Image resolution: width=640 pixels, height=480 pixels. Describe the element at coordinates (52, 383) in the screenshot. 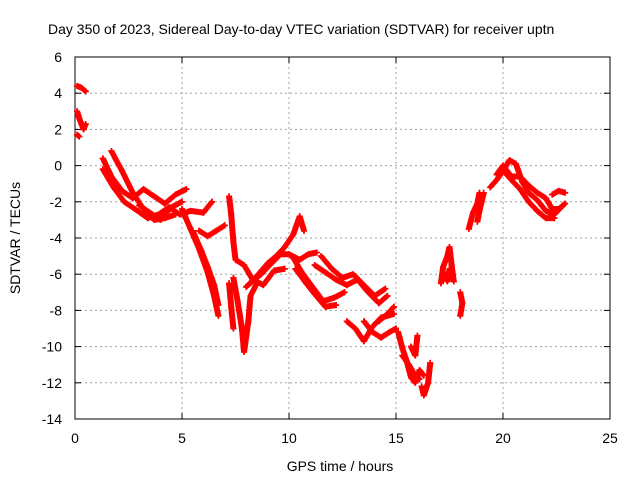

I see `y-tick-label: -12` at that location.